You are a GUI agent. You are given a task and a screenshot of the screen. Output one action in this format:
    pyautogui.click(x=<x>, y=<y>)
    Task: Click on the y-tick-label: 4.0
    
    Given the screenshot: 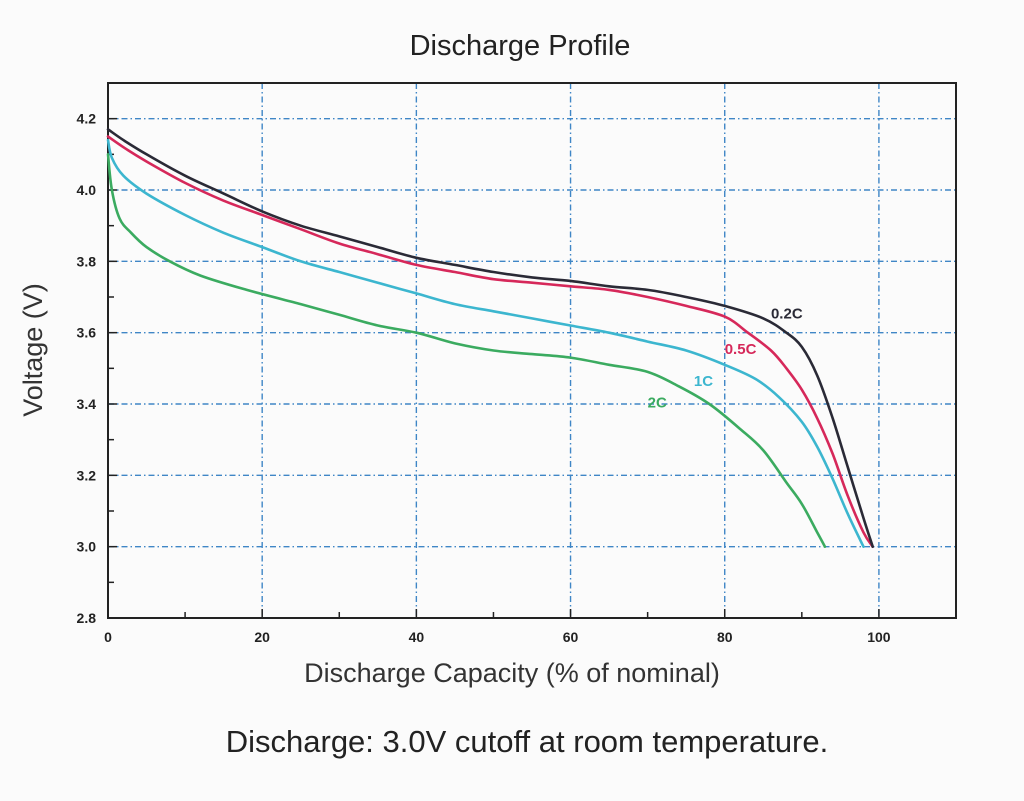 What is the action you would take?
    pyautogui.click(x=87, y=190)
    